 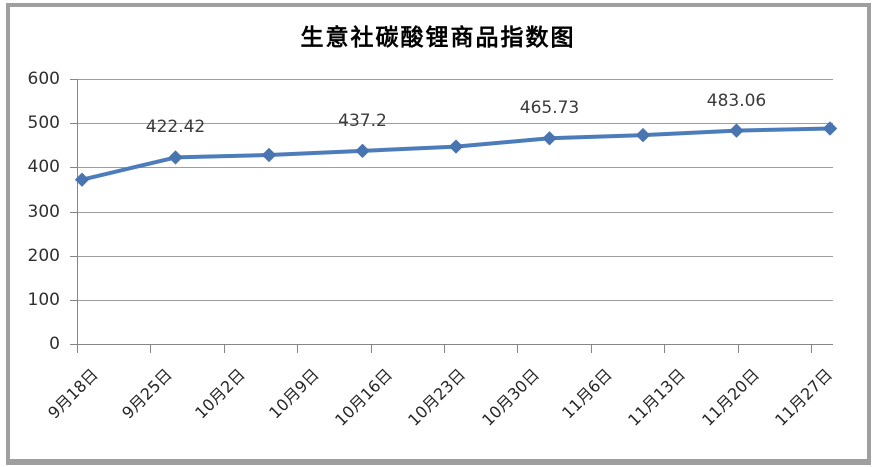 I want to click on y-tick-label: 600, so click(x=43, y=79).